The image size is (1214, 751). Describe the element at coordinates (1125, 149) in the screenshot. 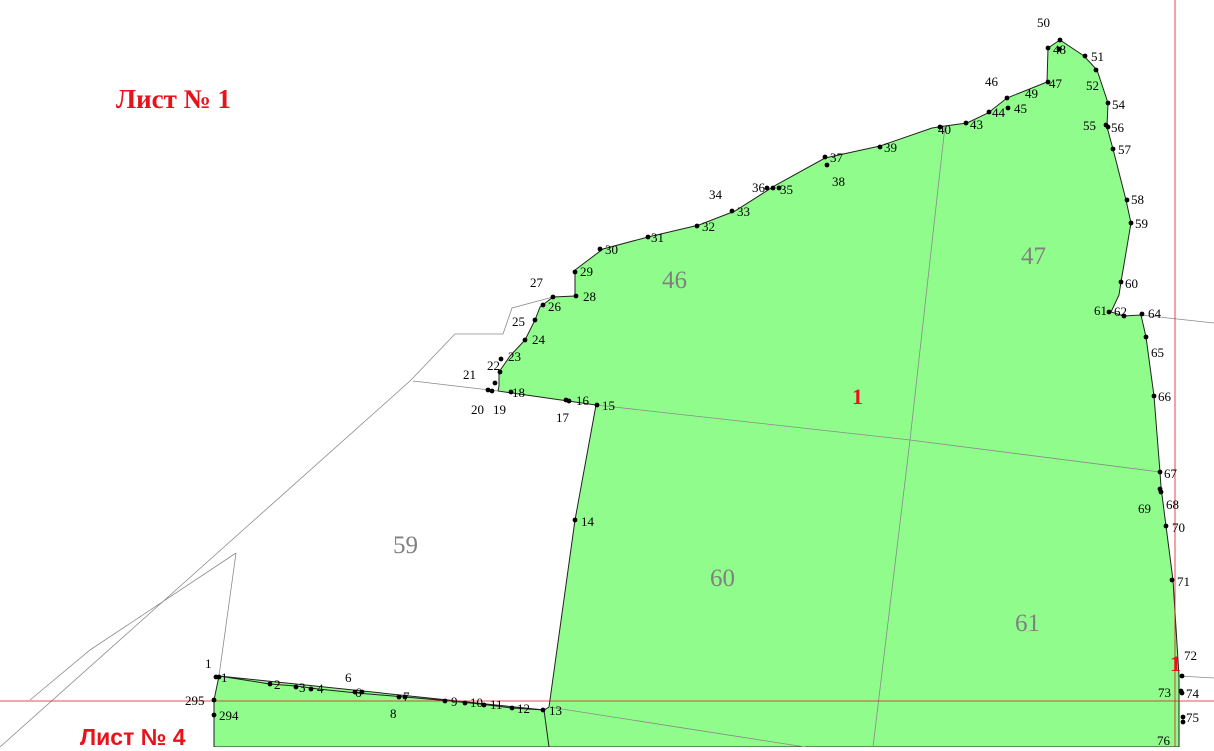

I see `point-label: 57` at that location.